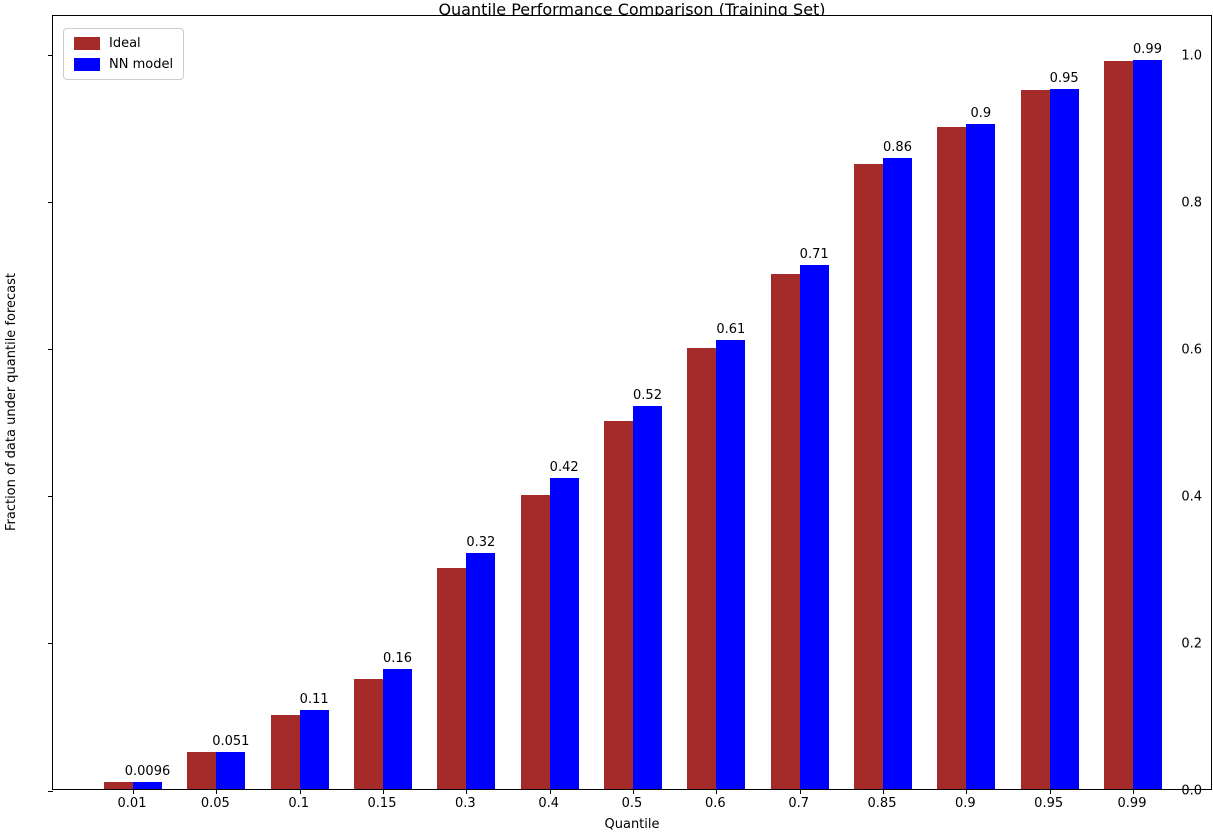 Image resolution: width=1213 pixels, height=835 pixels. I want to click on x-tick-label: 0.05, so click(215, 803).